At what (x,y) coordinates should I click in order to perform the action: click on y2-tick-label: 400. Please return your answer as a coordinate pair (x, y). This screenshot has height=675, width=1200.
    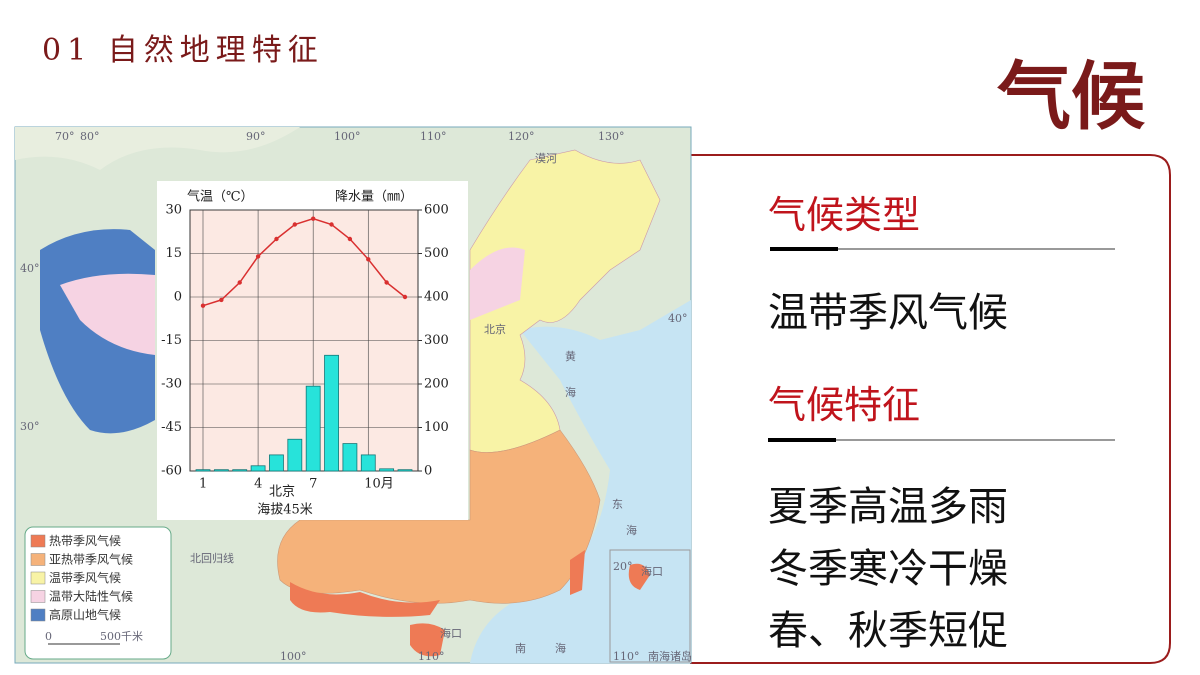
    Looking at the image, I should click on (436, 297).